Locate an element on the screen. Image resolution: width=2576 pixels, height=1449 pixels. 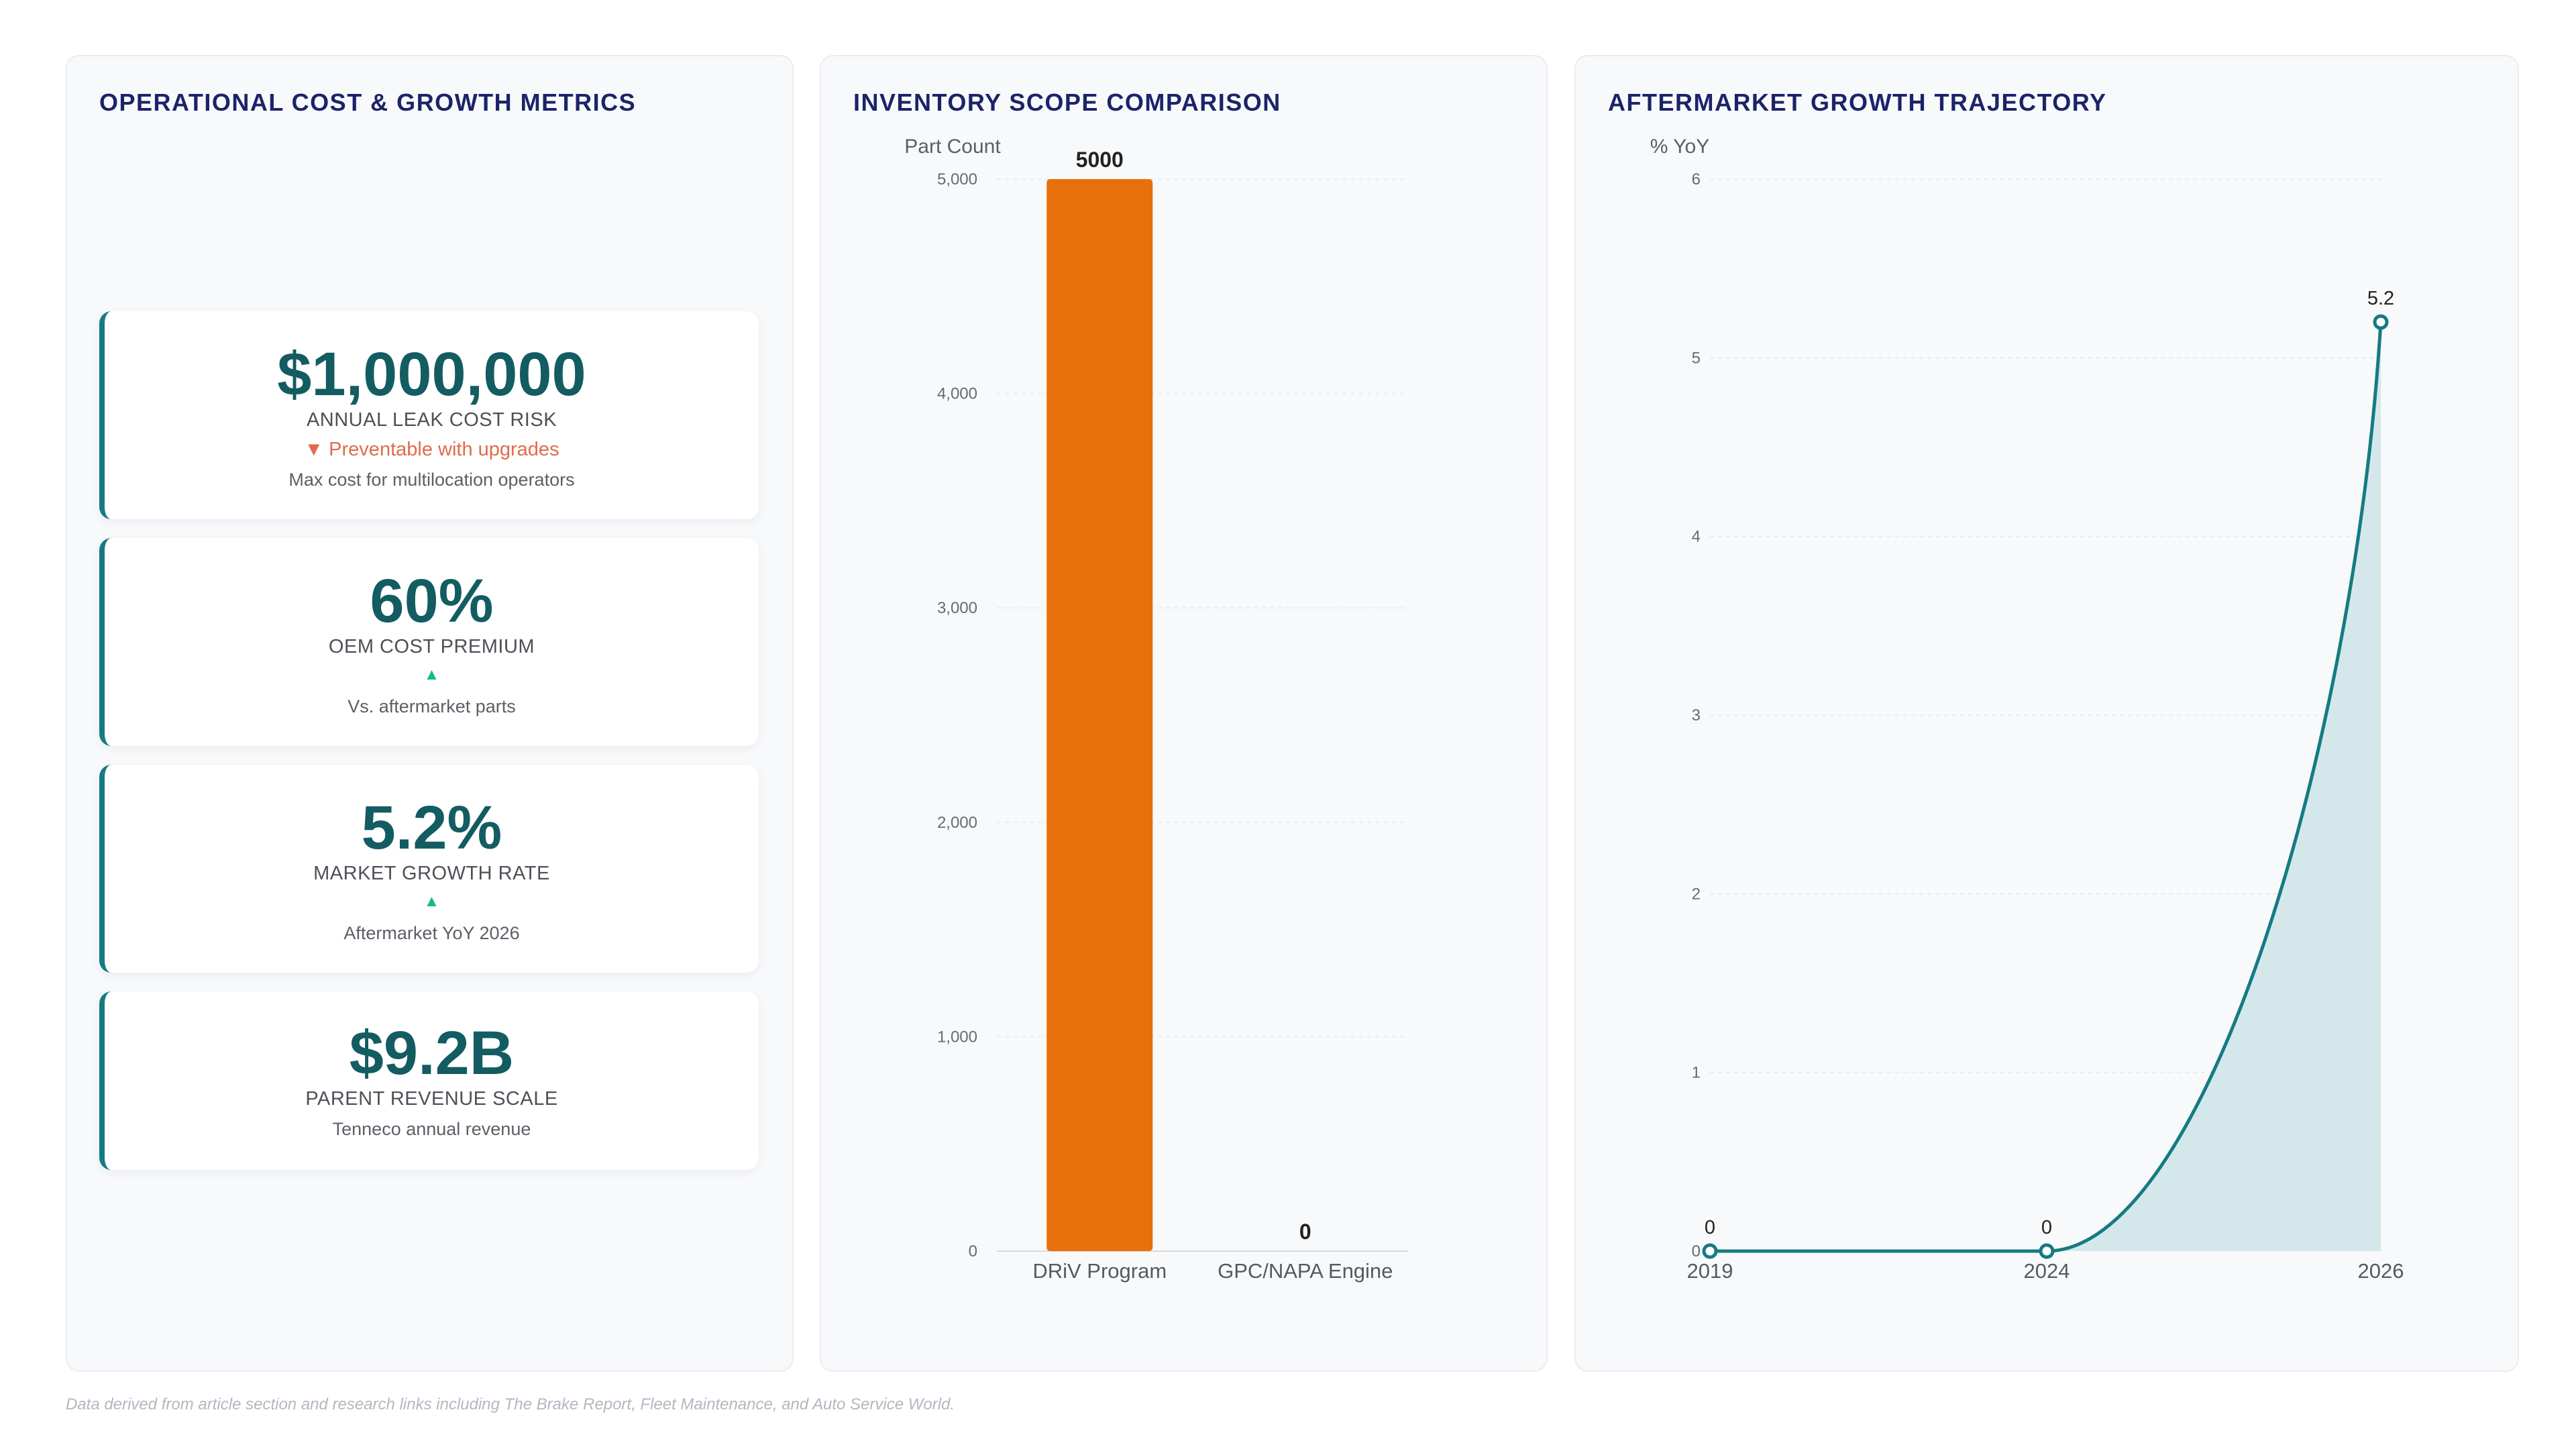
y-axis-label: Part Count is located at coordinates (952, 147).